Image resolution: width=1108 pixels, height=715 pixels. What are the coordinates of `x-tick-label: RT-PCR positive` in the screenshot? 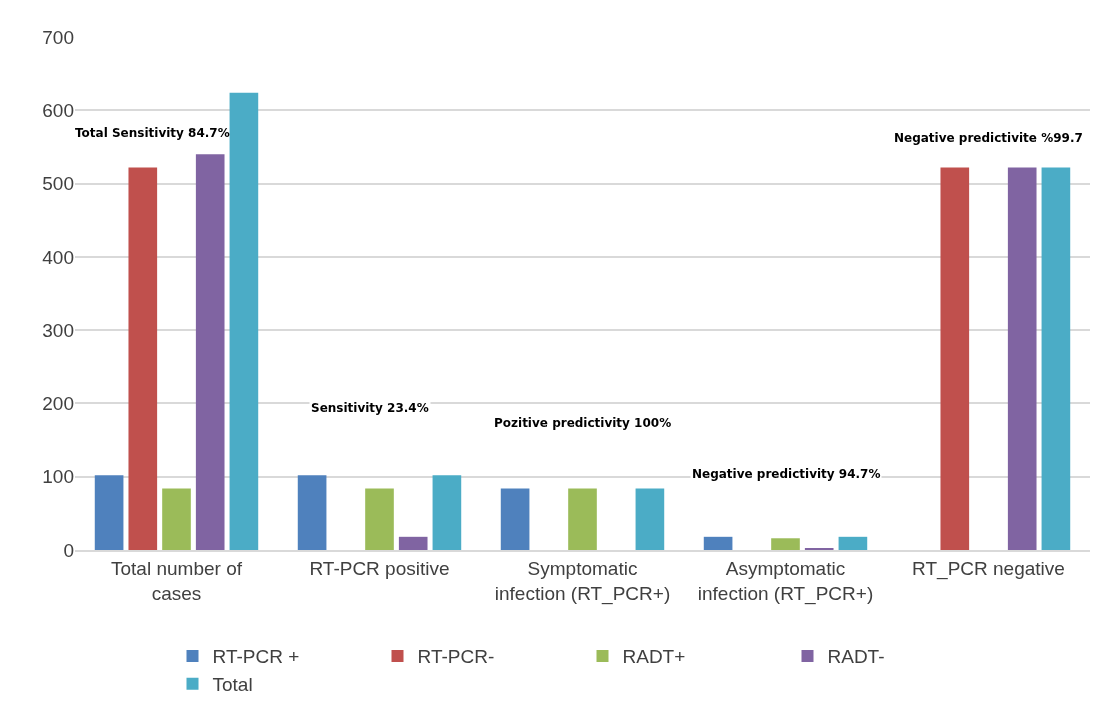 It's located at (379, 568).